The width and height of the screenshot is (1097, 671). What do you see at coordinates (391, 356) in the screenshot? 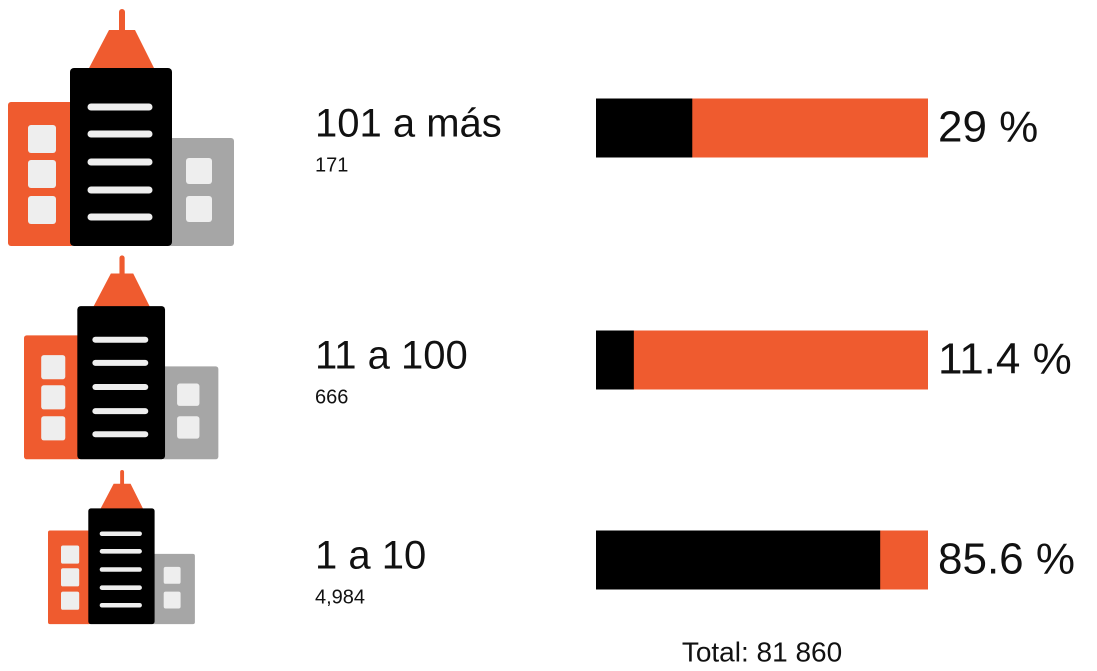
I see `category-label: 11 a 100` at bounding box center [391, 356].